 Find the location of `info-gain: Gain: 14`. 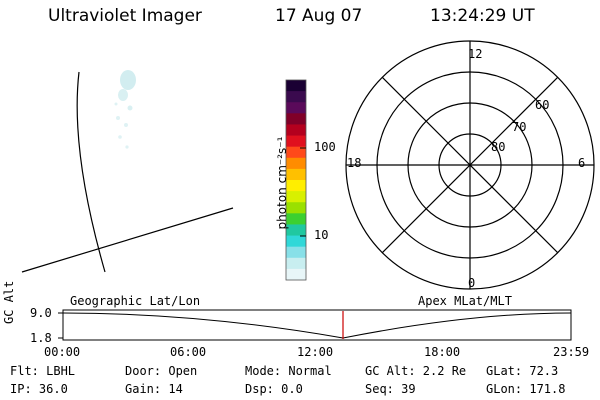

info-gain: Gain: 14 is located at coordinates (154, 389).